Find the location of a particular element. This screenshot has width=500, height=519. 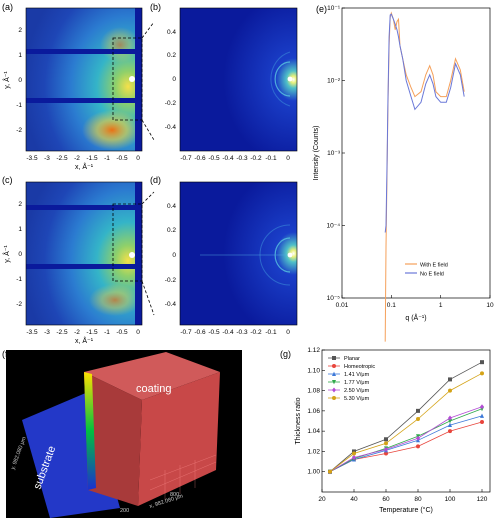

beam-center-c is located at coordinates (132, 255).